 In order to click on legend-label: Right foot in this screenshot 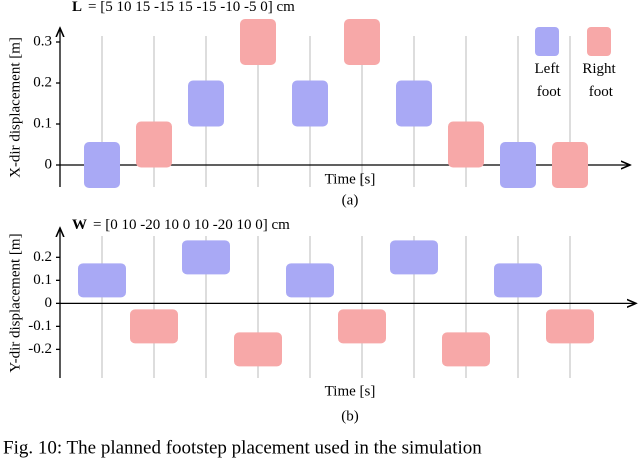, I will do `click(599, 80)`.